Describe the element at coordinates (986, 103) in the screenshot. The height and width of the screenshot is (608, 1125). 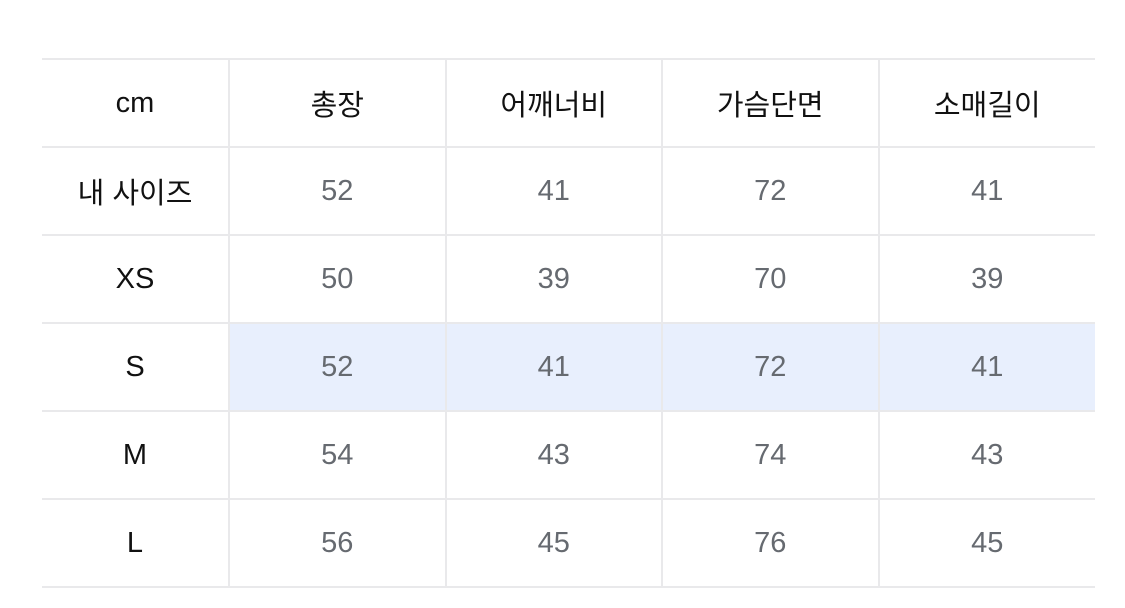
I see `column-header: 소매길이` at that location.